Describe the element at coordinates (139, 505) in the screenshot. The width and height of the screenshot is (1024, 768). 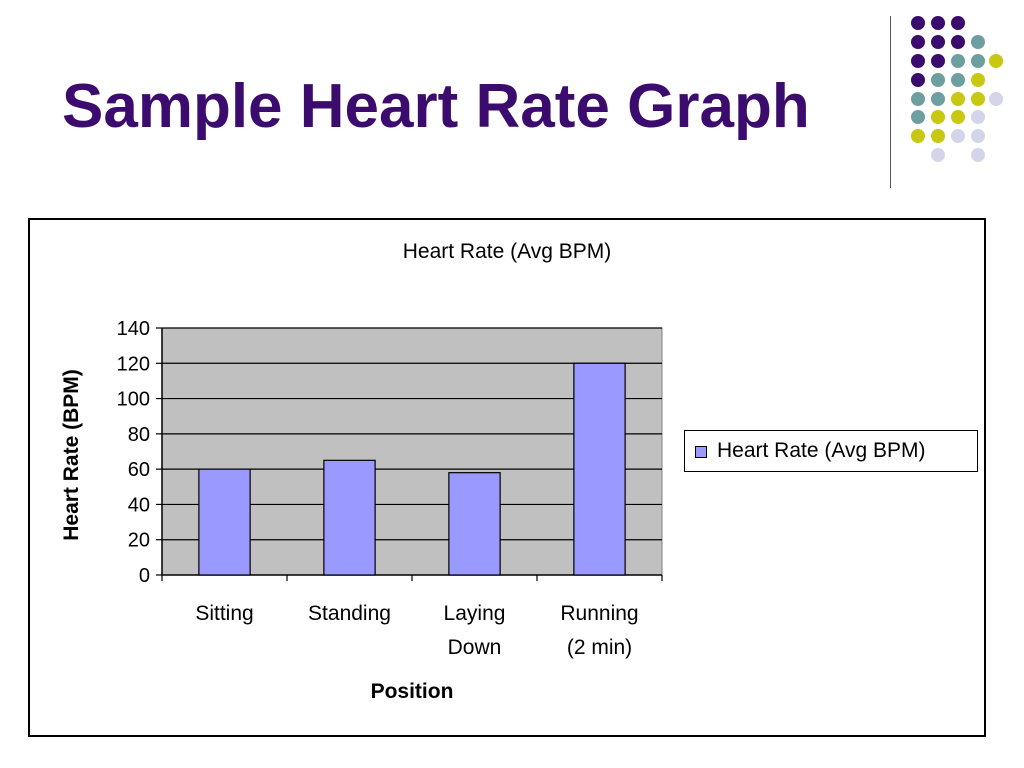
I see `y-tick-label: 40` at that location.